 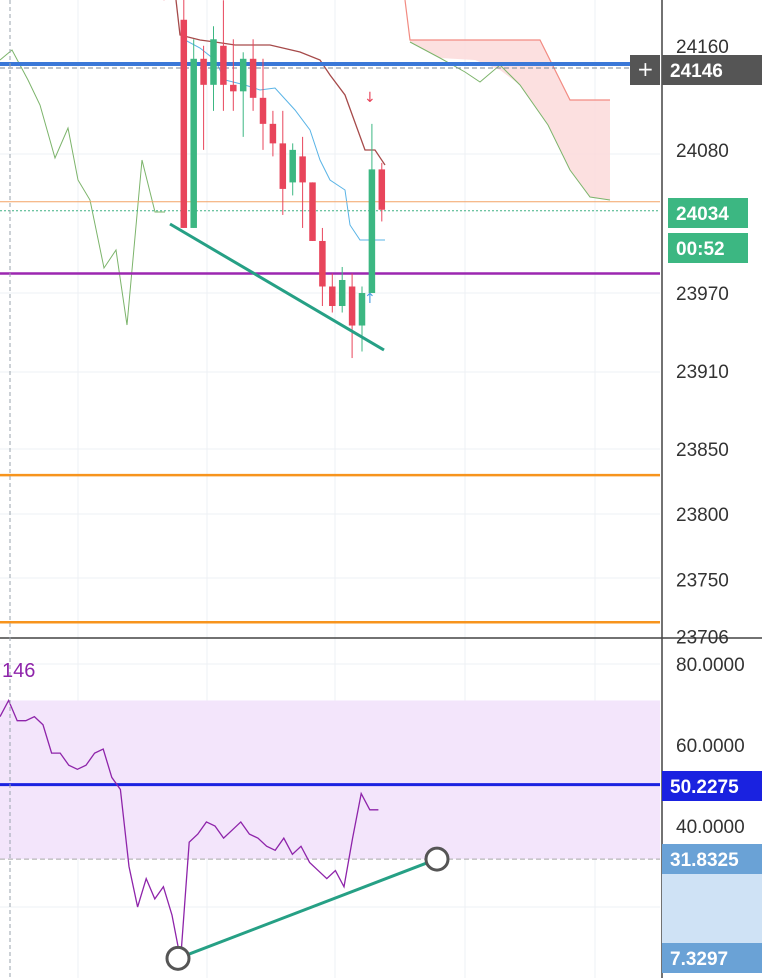 I want to click on indicator-tick-label: 60.0000, so click(x=710, y=746).